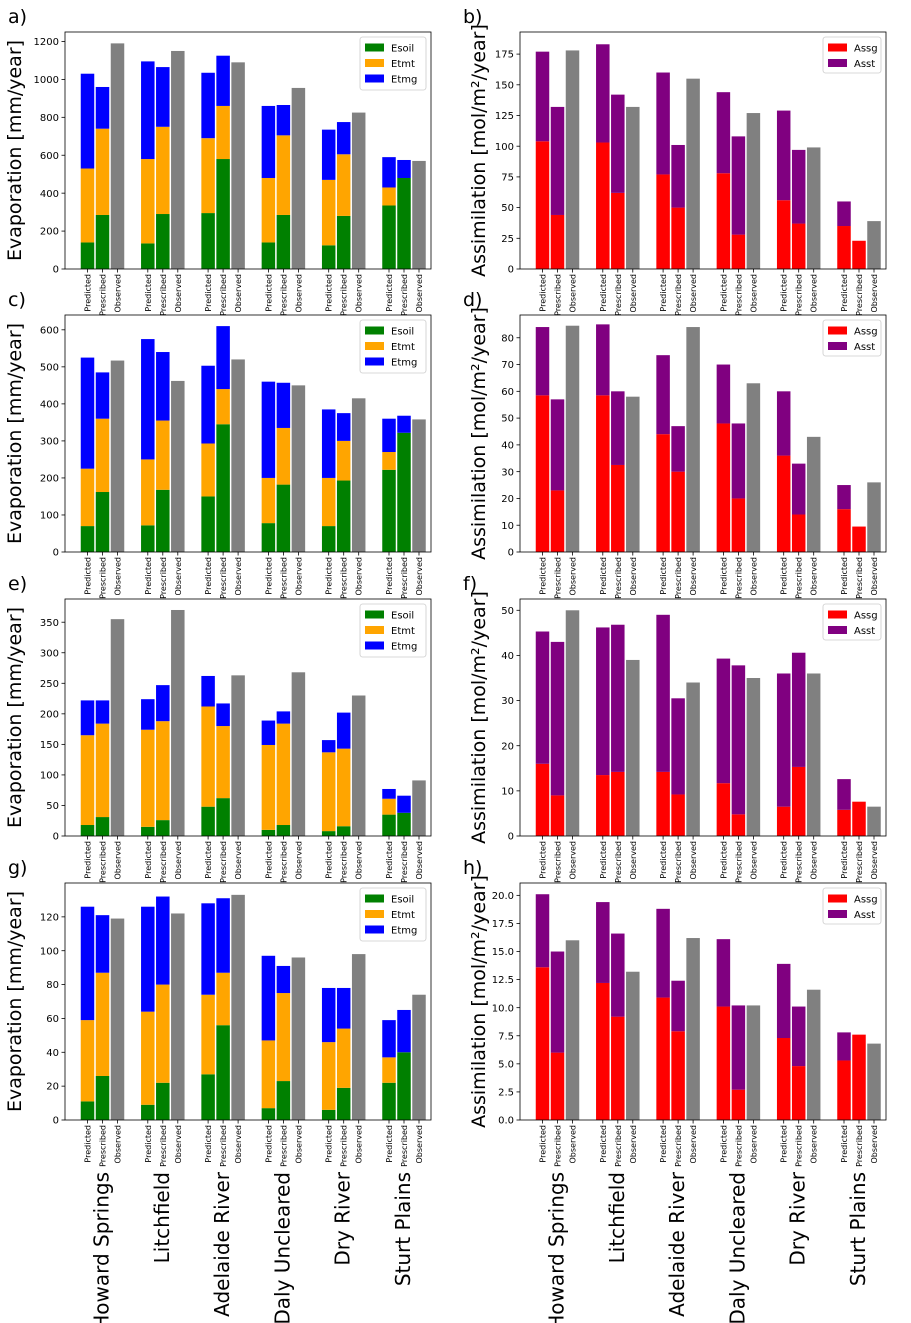 Image resolution: width=911 pixels, height=1323 pixels. I want to click on y-tick-label: 10.0, so click(503, 1008).